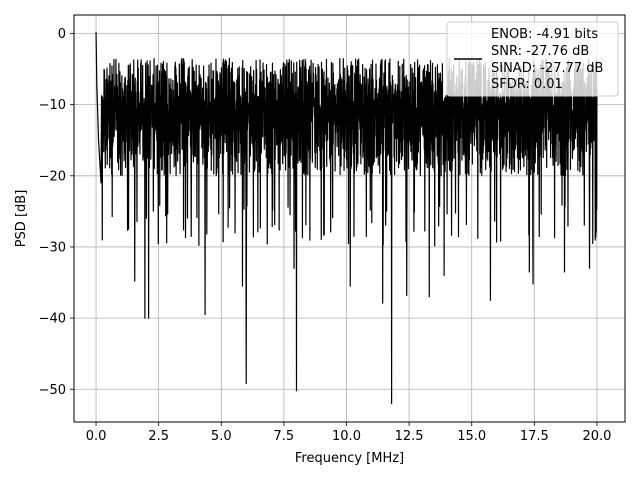 The image size is (640, 484). I want to click on y-tick-label: −50, so click(52, 390).